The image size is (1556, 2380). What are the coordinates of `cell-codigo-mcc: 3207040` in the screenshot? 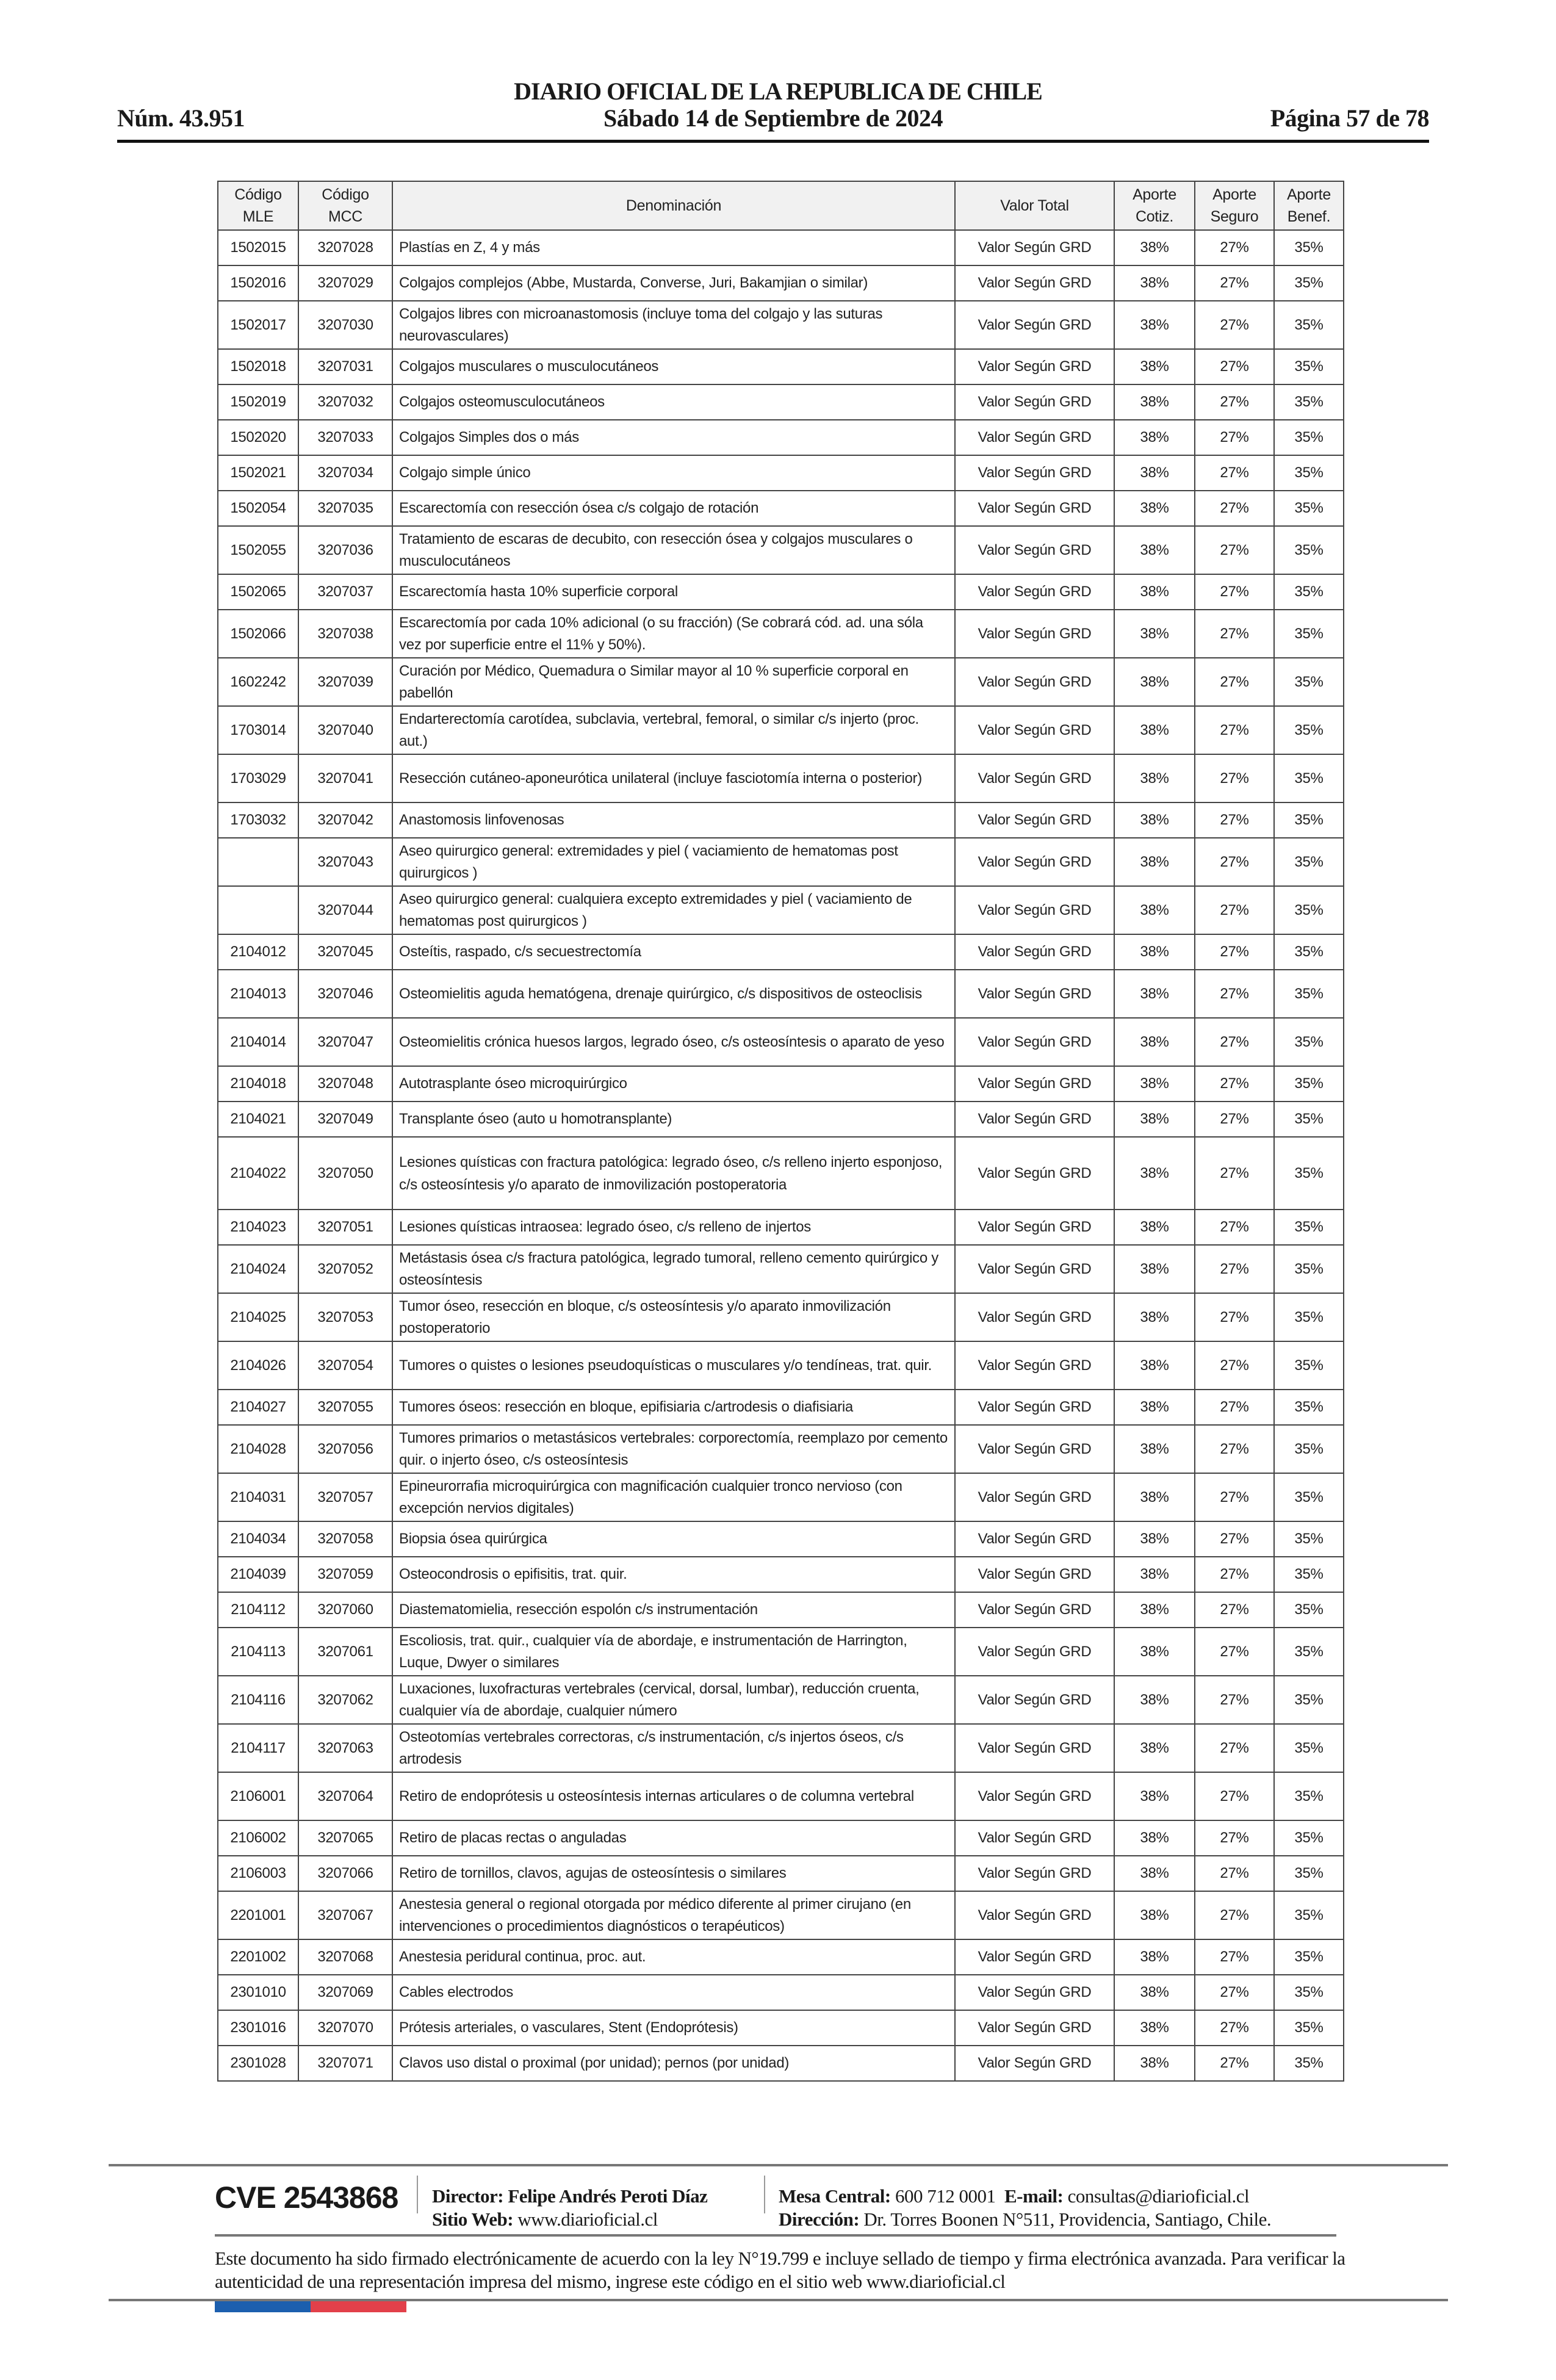 It's located at (345, 730).